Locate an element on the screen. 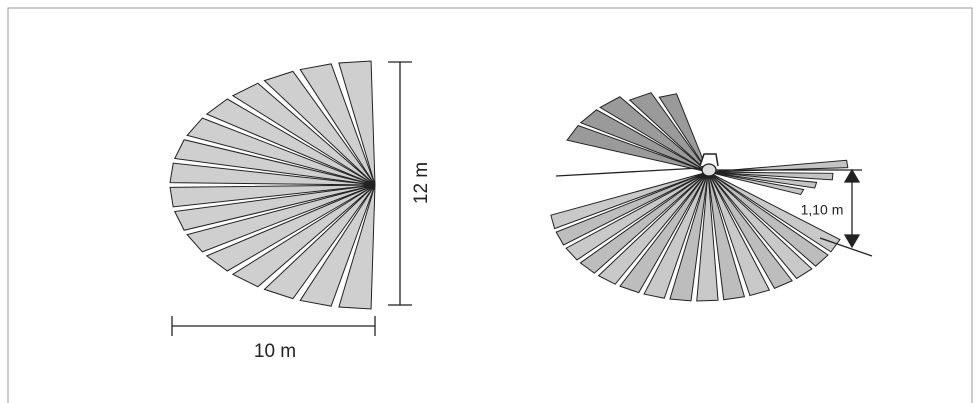 This screenshot has height=403, width=980. mount-dimension is located at coordinates (714, 212).